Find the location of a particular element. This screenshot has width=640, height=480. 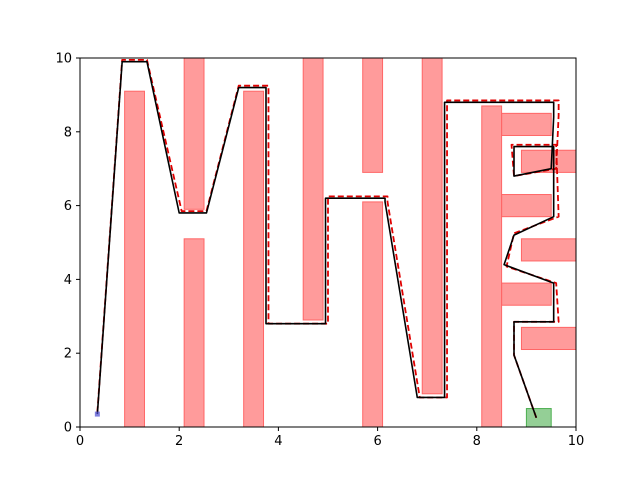

y-tick-label: 10 is located at coordinates (63, 59).